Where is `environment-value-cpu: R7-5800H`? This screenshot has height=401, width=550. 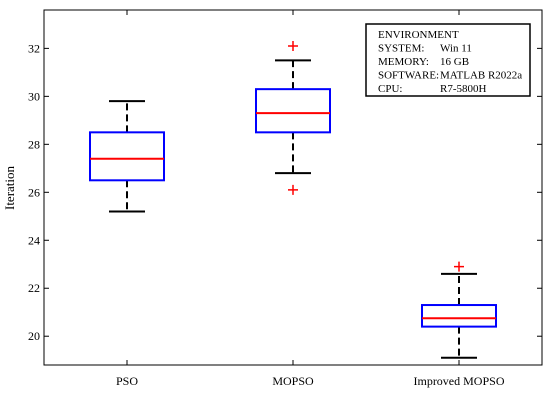
environment-value-cpu: R7-5800H is located at coordinates (463, 89).